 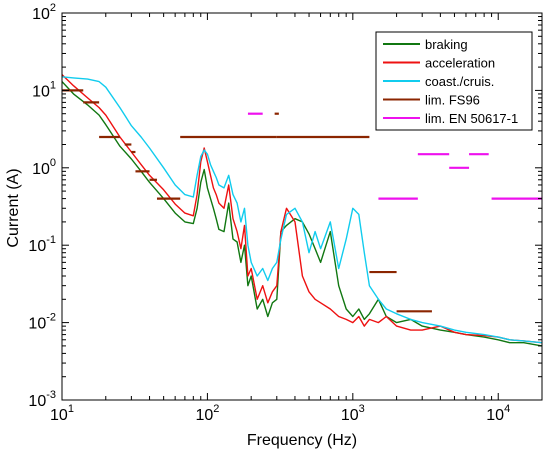 What do you see at coordinates (471, 118) in the screenshot?
I see `legend-label-4: lim. EN 50617-1` at bounding box center [471, 118].